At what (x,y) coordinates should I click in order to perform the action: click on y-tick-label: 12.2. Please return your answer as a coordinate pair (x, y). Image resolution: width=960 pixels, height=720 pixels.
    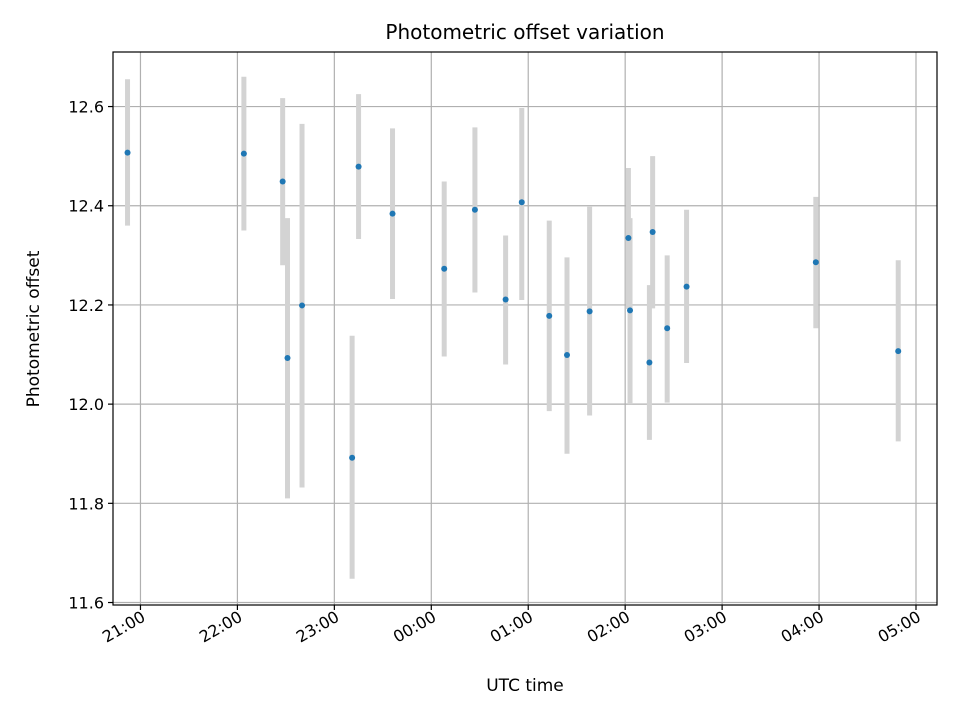
    Looking at the image, I should click on (86, 305).